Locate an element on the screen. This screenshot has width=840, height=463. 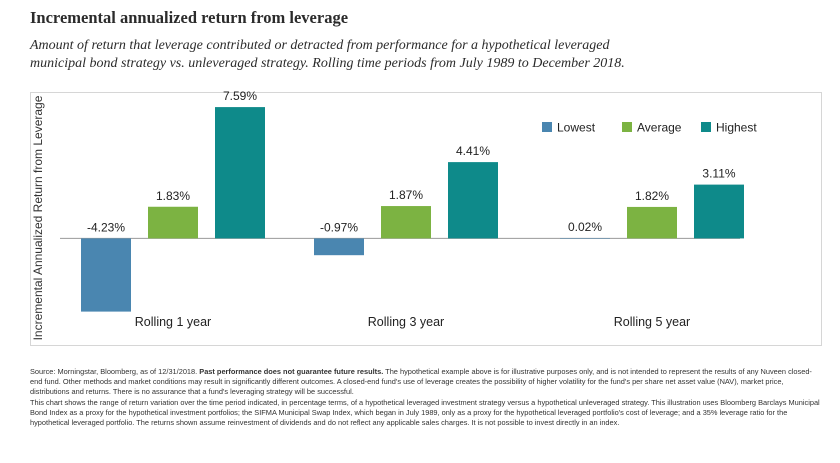
legend-swatch-lowest is located at coordinates (547, 127).